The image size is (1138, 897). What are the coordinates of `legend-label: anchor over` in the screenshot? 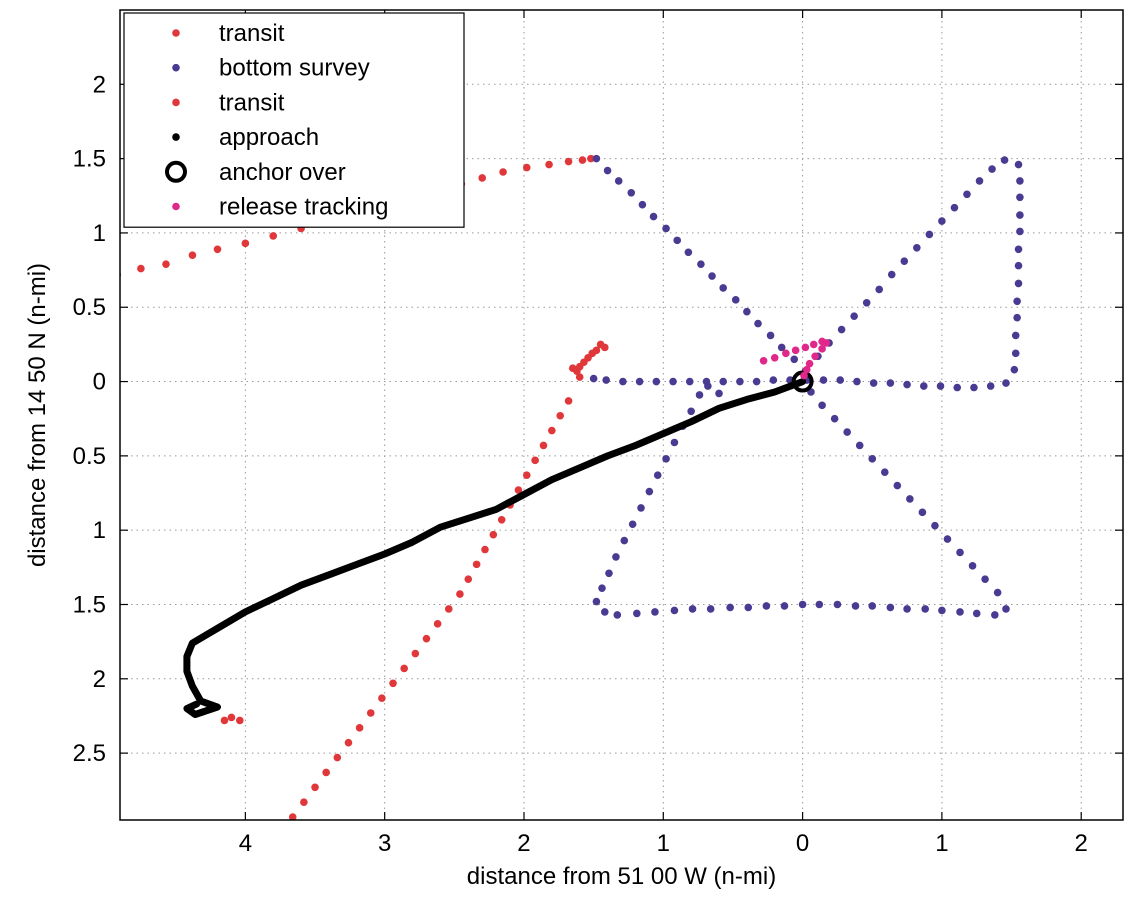 It's located at (282, 172).